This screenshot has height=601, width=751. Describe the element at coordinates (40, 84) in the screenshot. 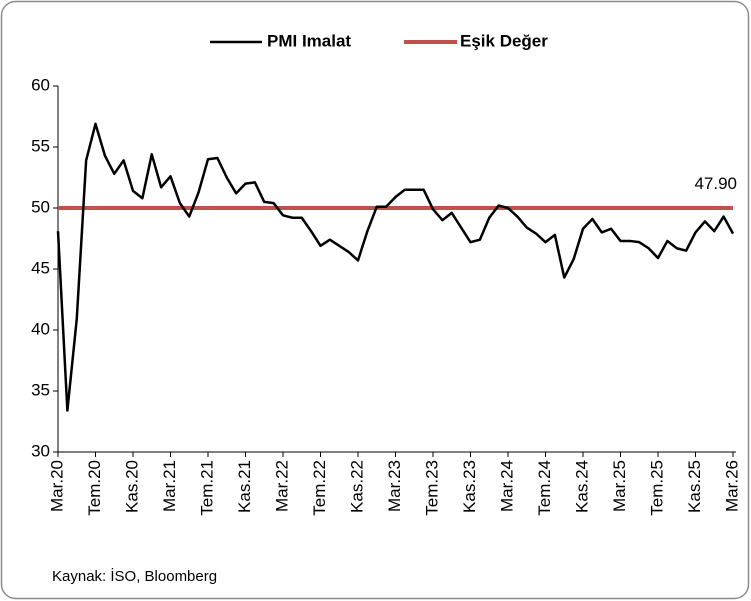

I see `y-tick-label: 60` at that location.